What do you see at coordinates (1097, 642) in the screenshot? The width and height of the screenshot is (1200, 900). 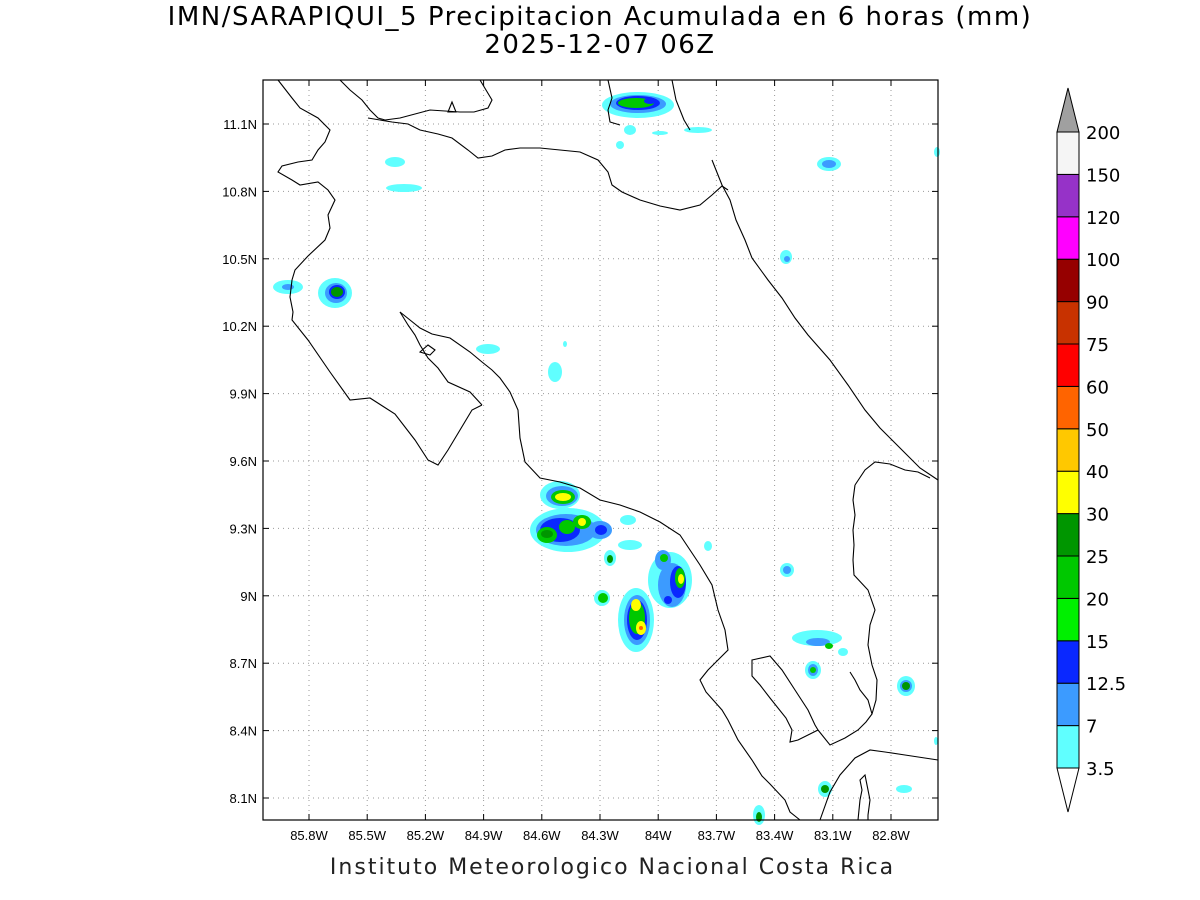 I see `colorbar-level-label: 15` at bounding box center [1097, 642].